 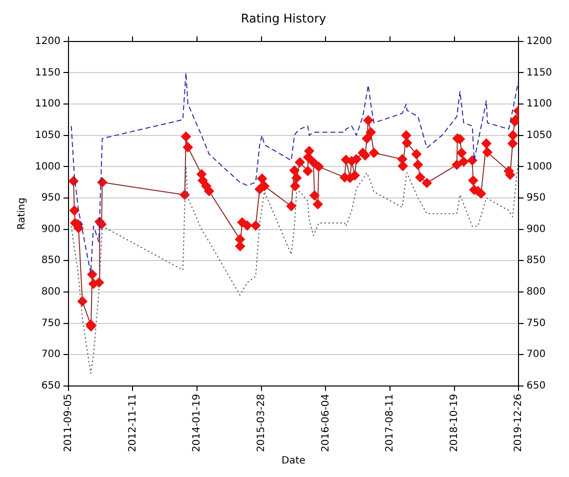 I want to click on x-tick-label: 2018-10-19, so click(x=454, y=423).